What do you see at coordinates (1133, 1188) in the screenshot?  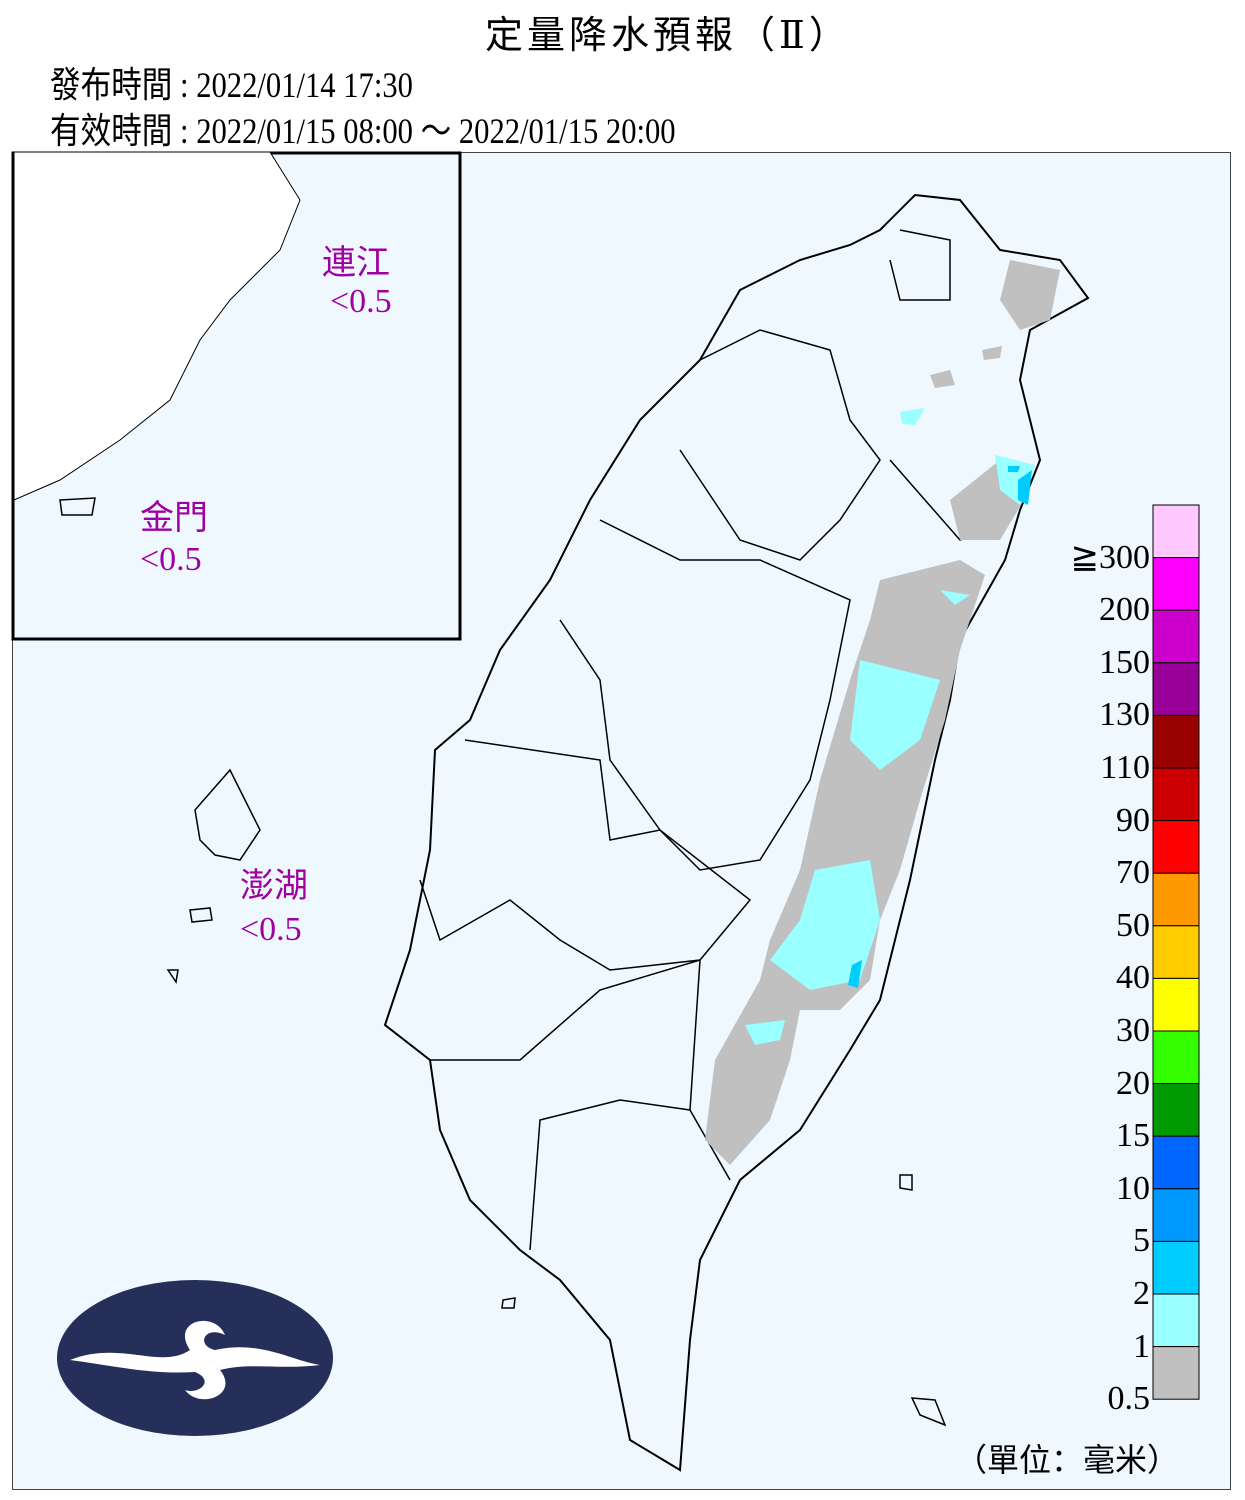 I see `legend-label: 10` at bounding box center [1133, 1188].